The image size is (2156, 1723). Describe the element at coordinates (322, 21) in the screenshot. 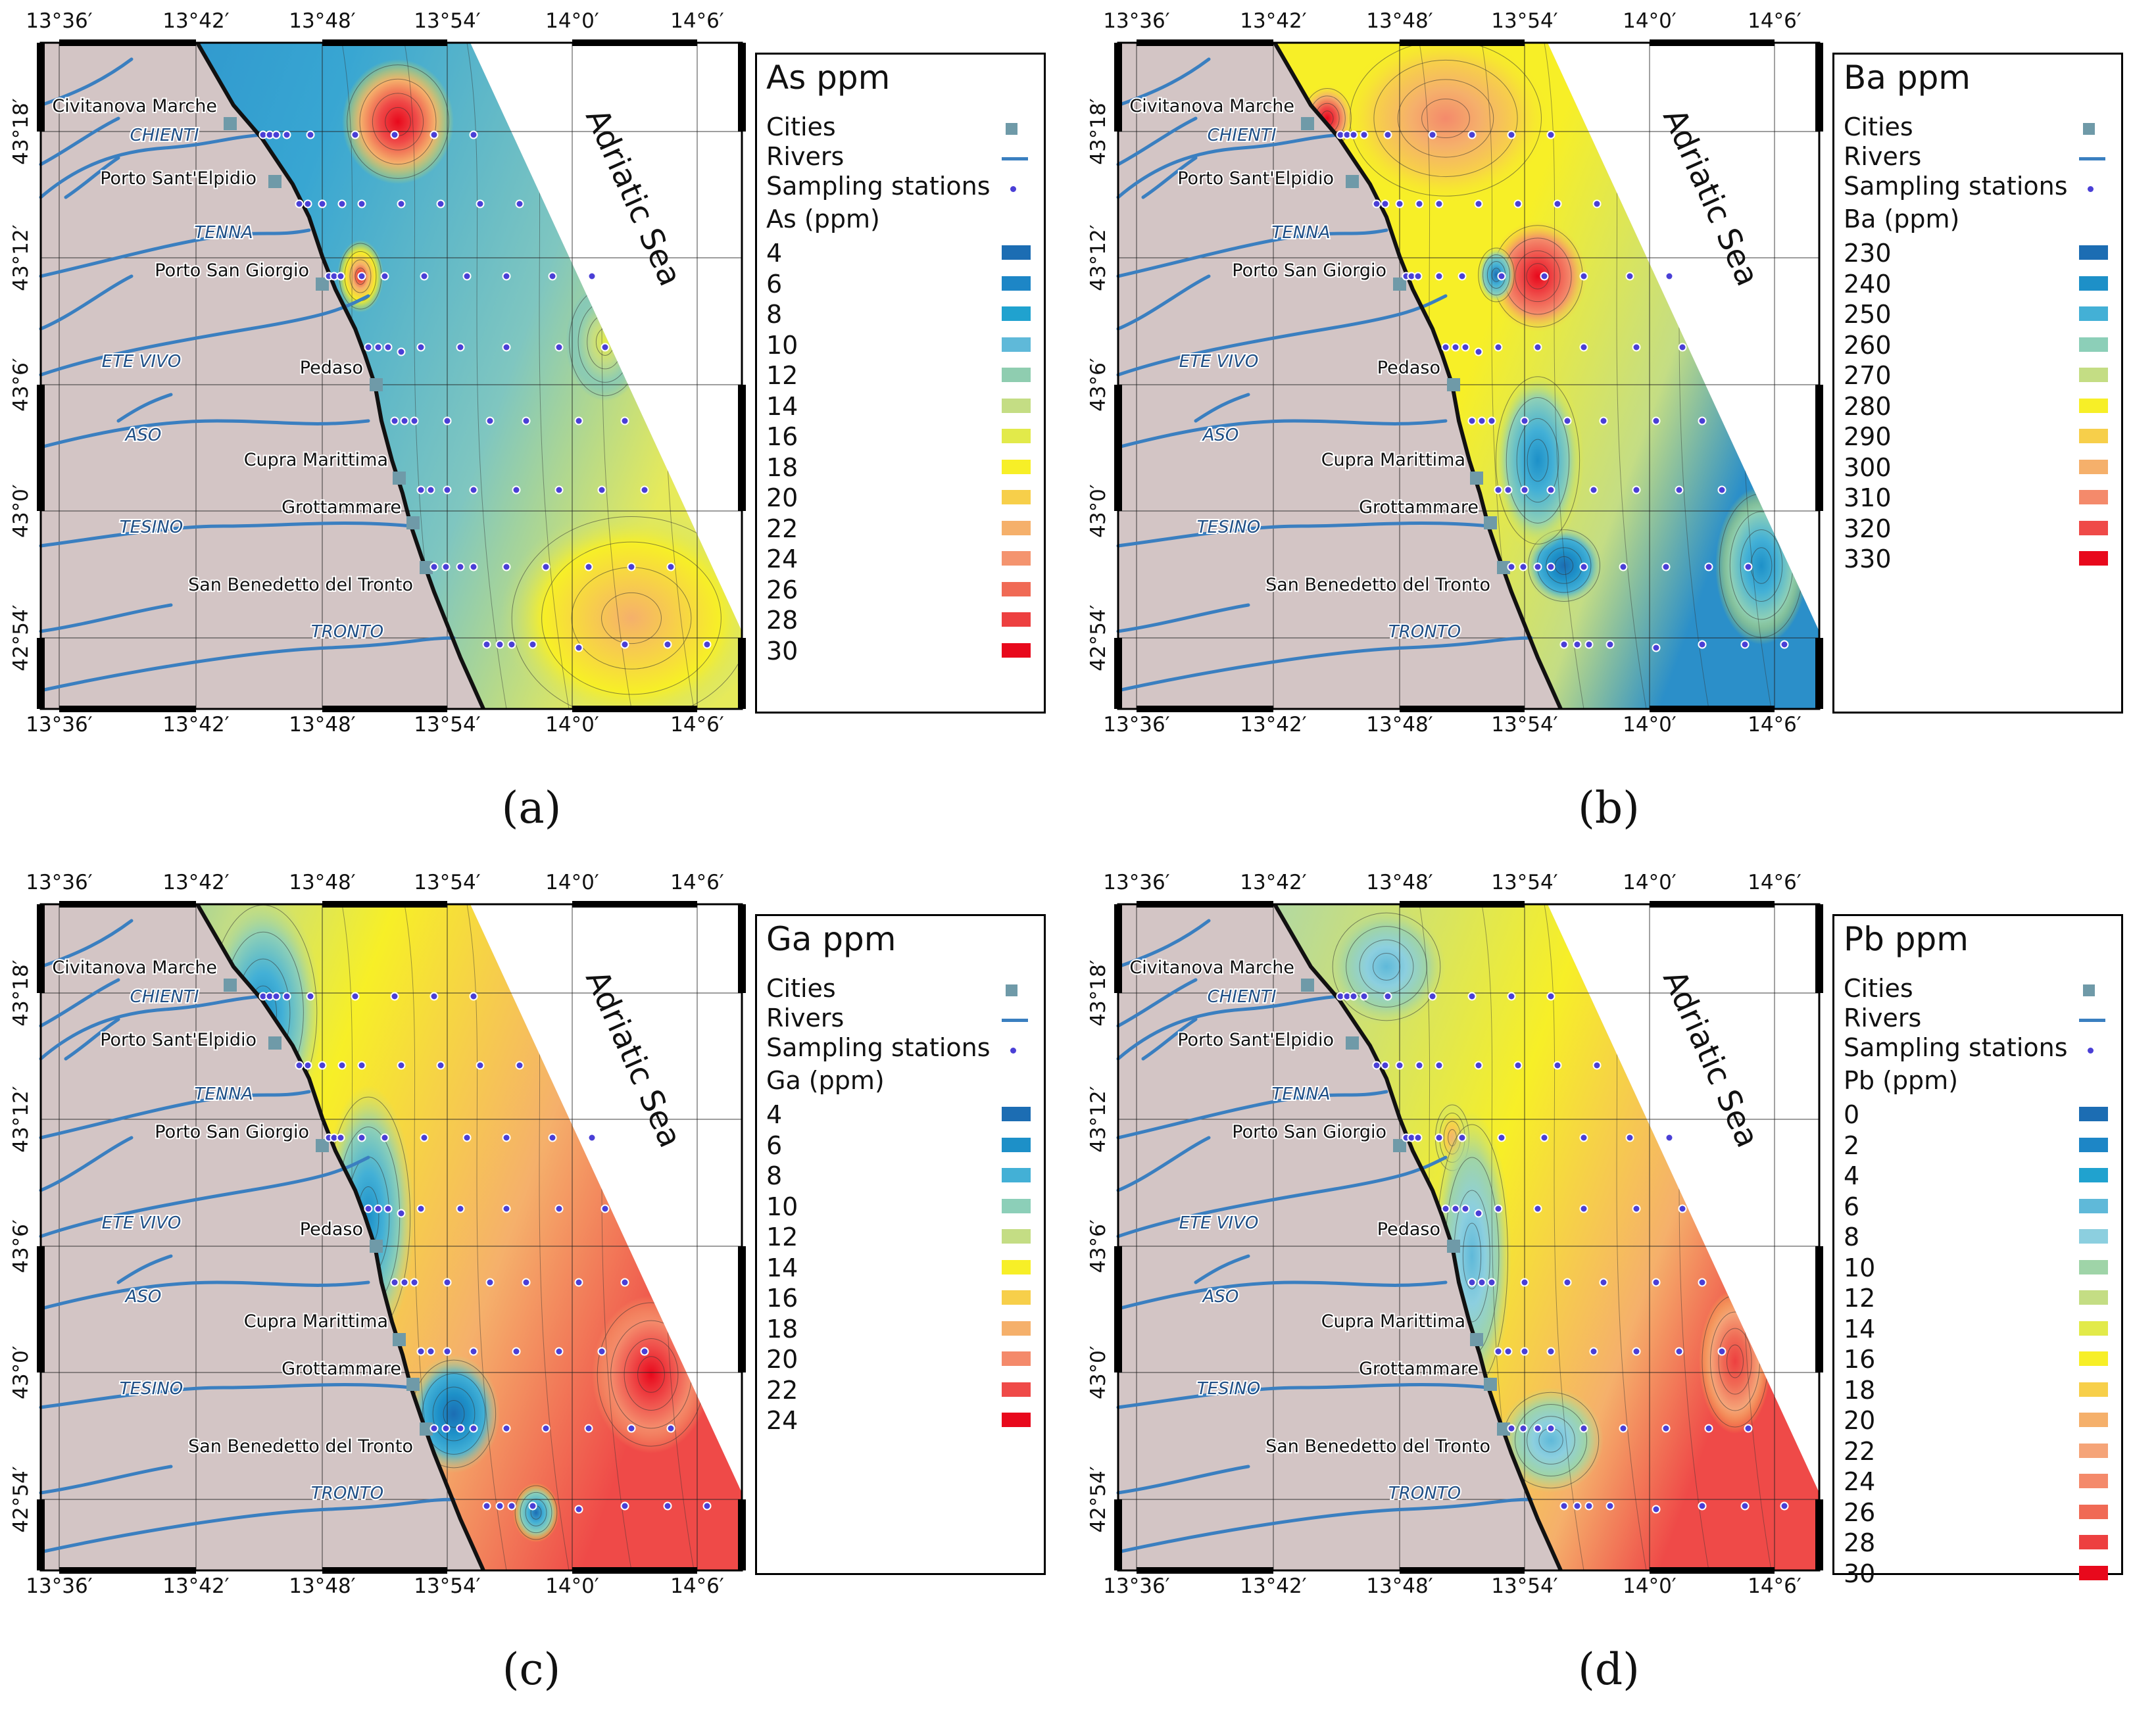

I see `longitude-tick-label: 13°48′` at that location.